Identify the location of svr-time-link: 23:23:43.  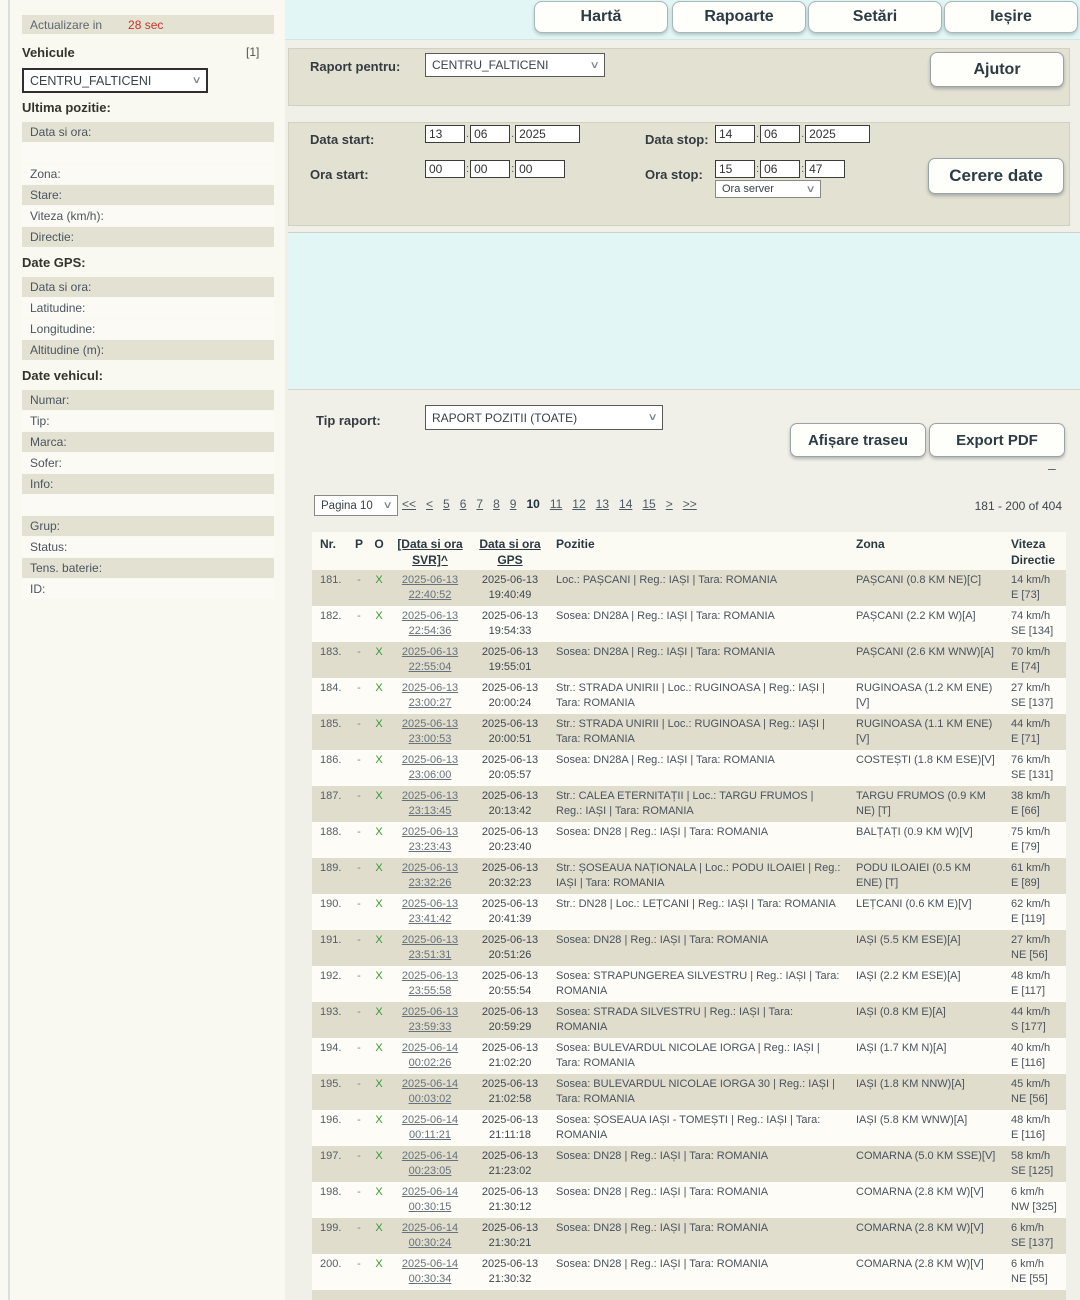
(430, 847).